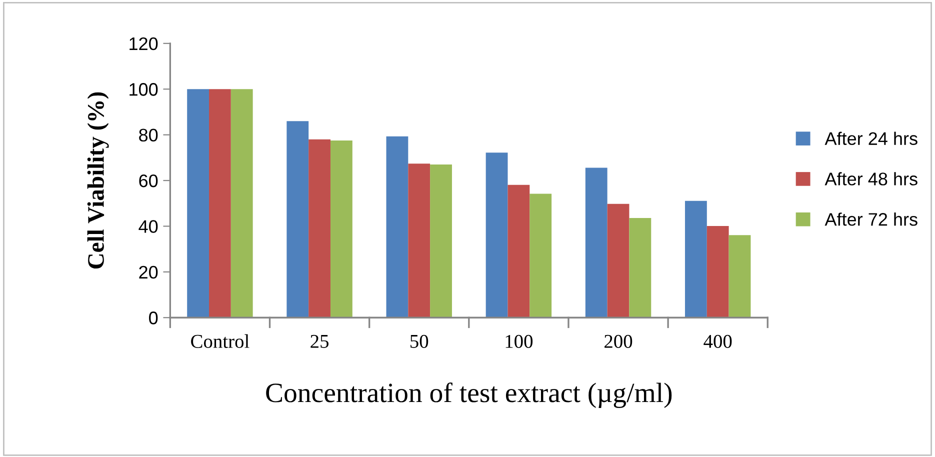  Describe the element at coordinates (144, 89) in the screenshot. I see `y-tick-label: 100` at that location.